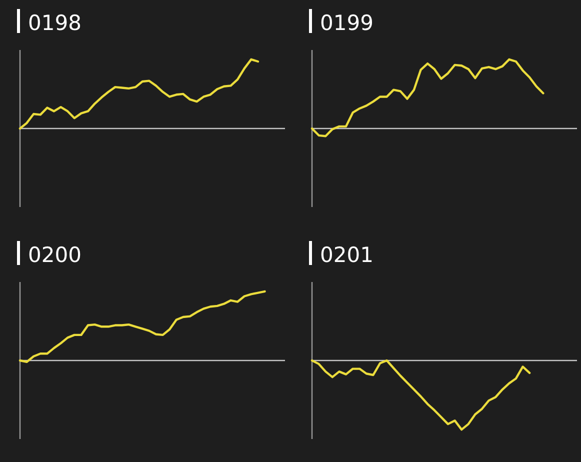 This screenshot has height=462, width=581. What do you see at coordinates (55, 23) in the screenshot?
I see `chart-title: 0198` at bounding box center [55, 23].